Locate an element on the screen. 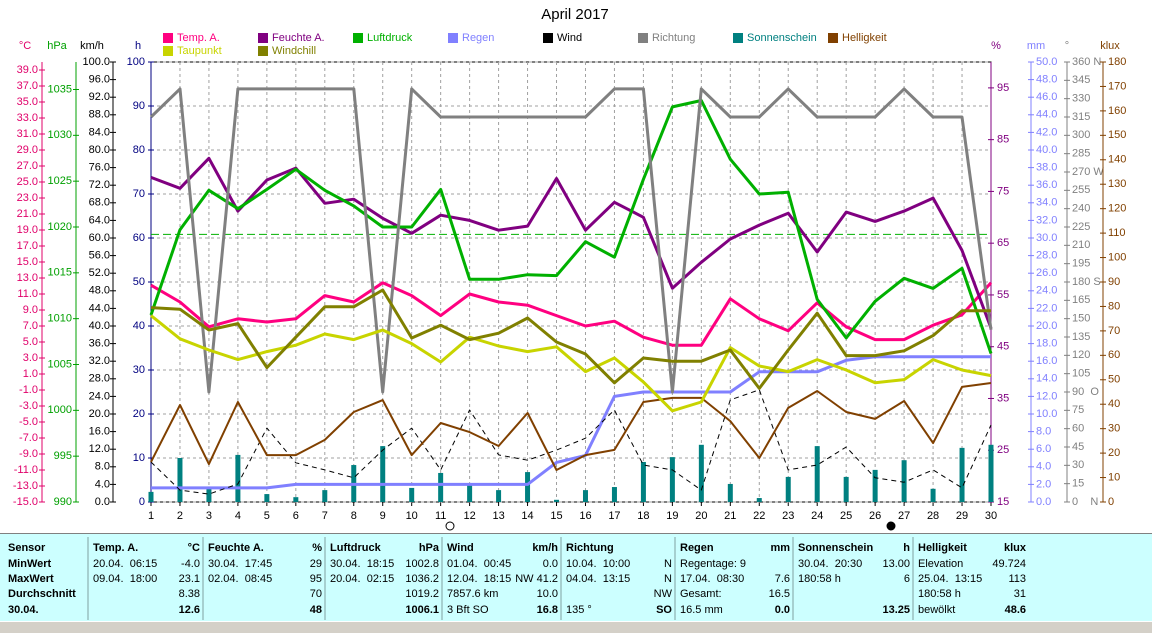 This screenshot has width=1152, height=633. table-cell: 25.04. 13:15 is located at coordinates (950, 579).